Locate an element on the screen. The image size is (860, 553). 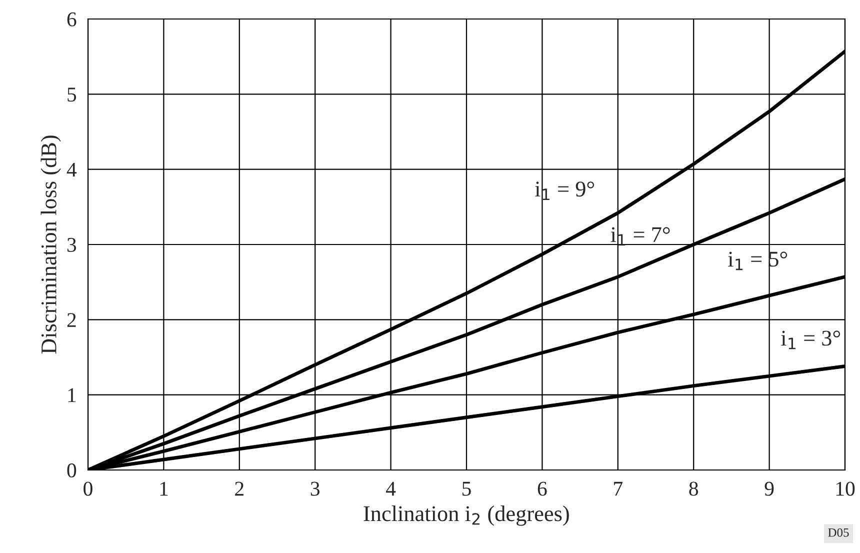
y-tick-label: 3 is located at coordinates (71, 245).